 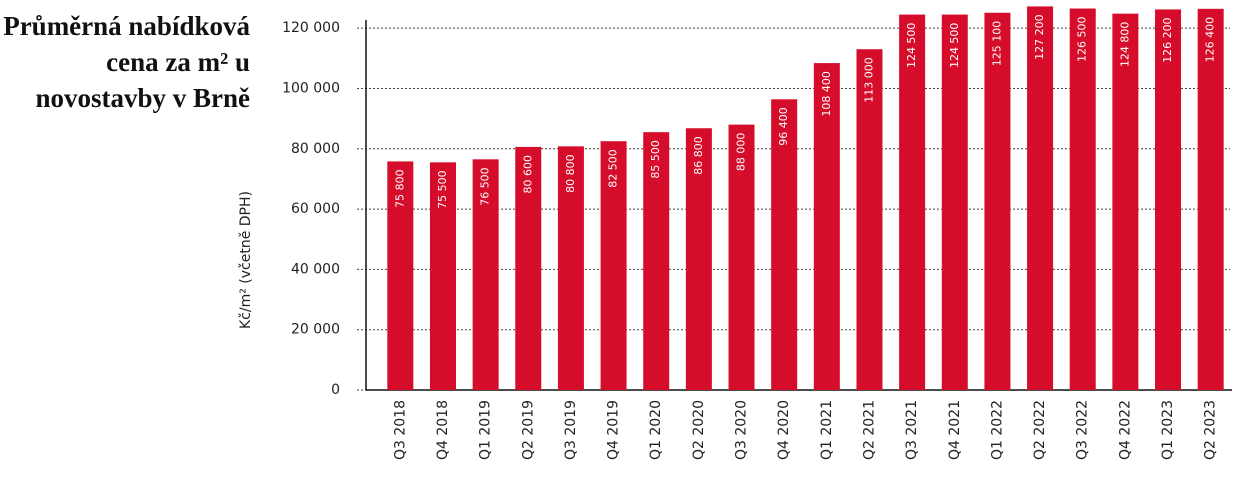 I want to click on value-label: 127 200, so click(x=1039, y=37).